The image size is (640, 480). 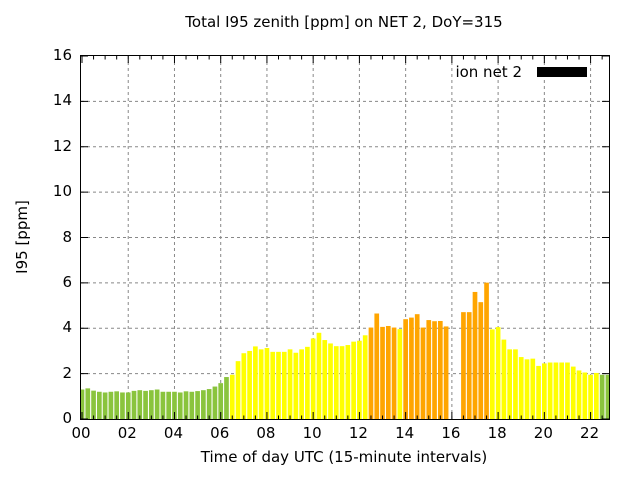 What do you see at coordinates (365, 377) in the screenshot?
I see `bar-12:15` at bounding box center [365, 377].